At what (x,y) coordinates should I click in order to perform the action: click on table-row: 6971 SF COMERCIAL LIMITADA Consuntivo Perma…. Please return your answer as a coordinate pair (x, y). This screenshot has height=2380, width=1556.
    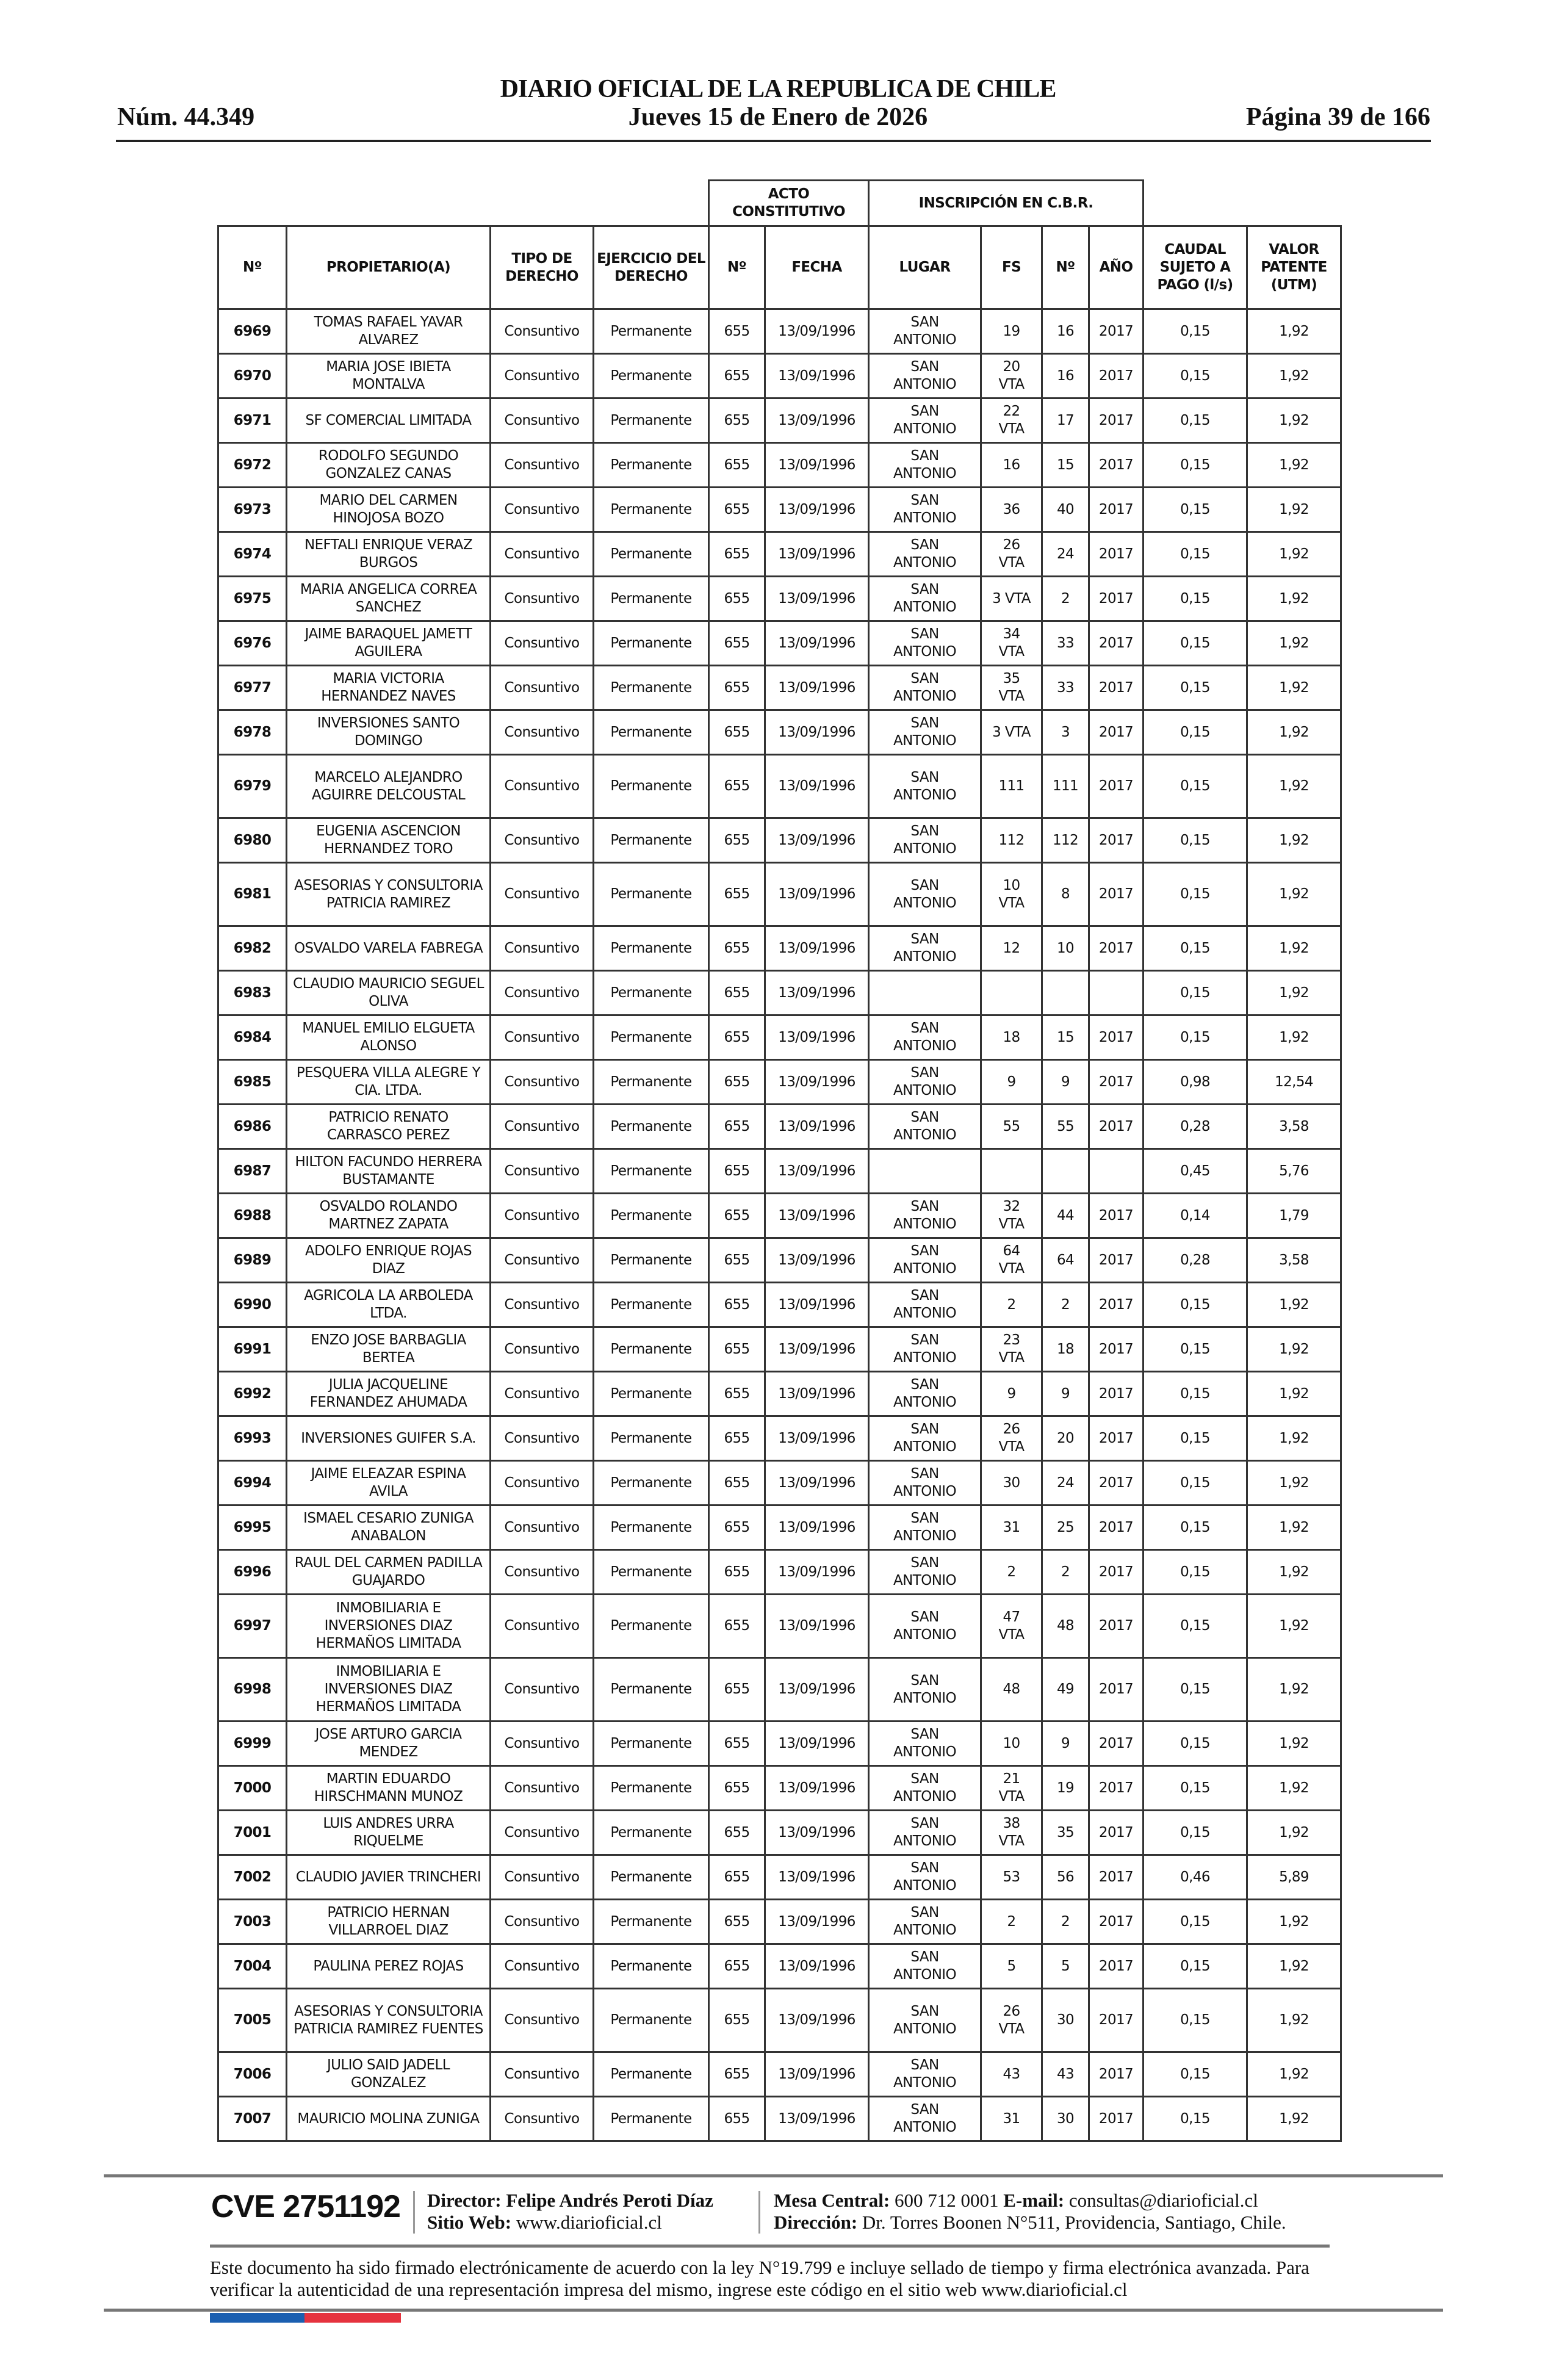
    Looking at the image, I should click on (779, 420).